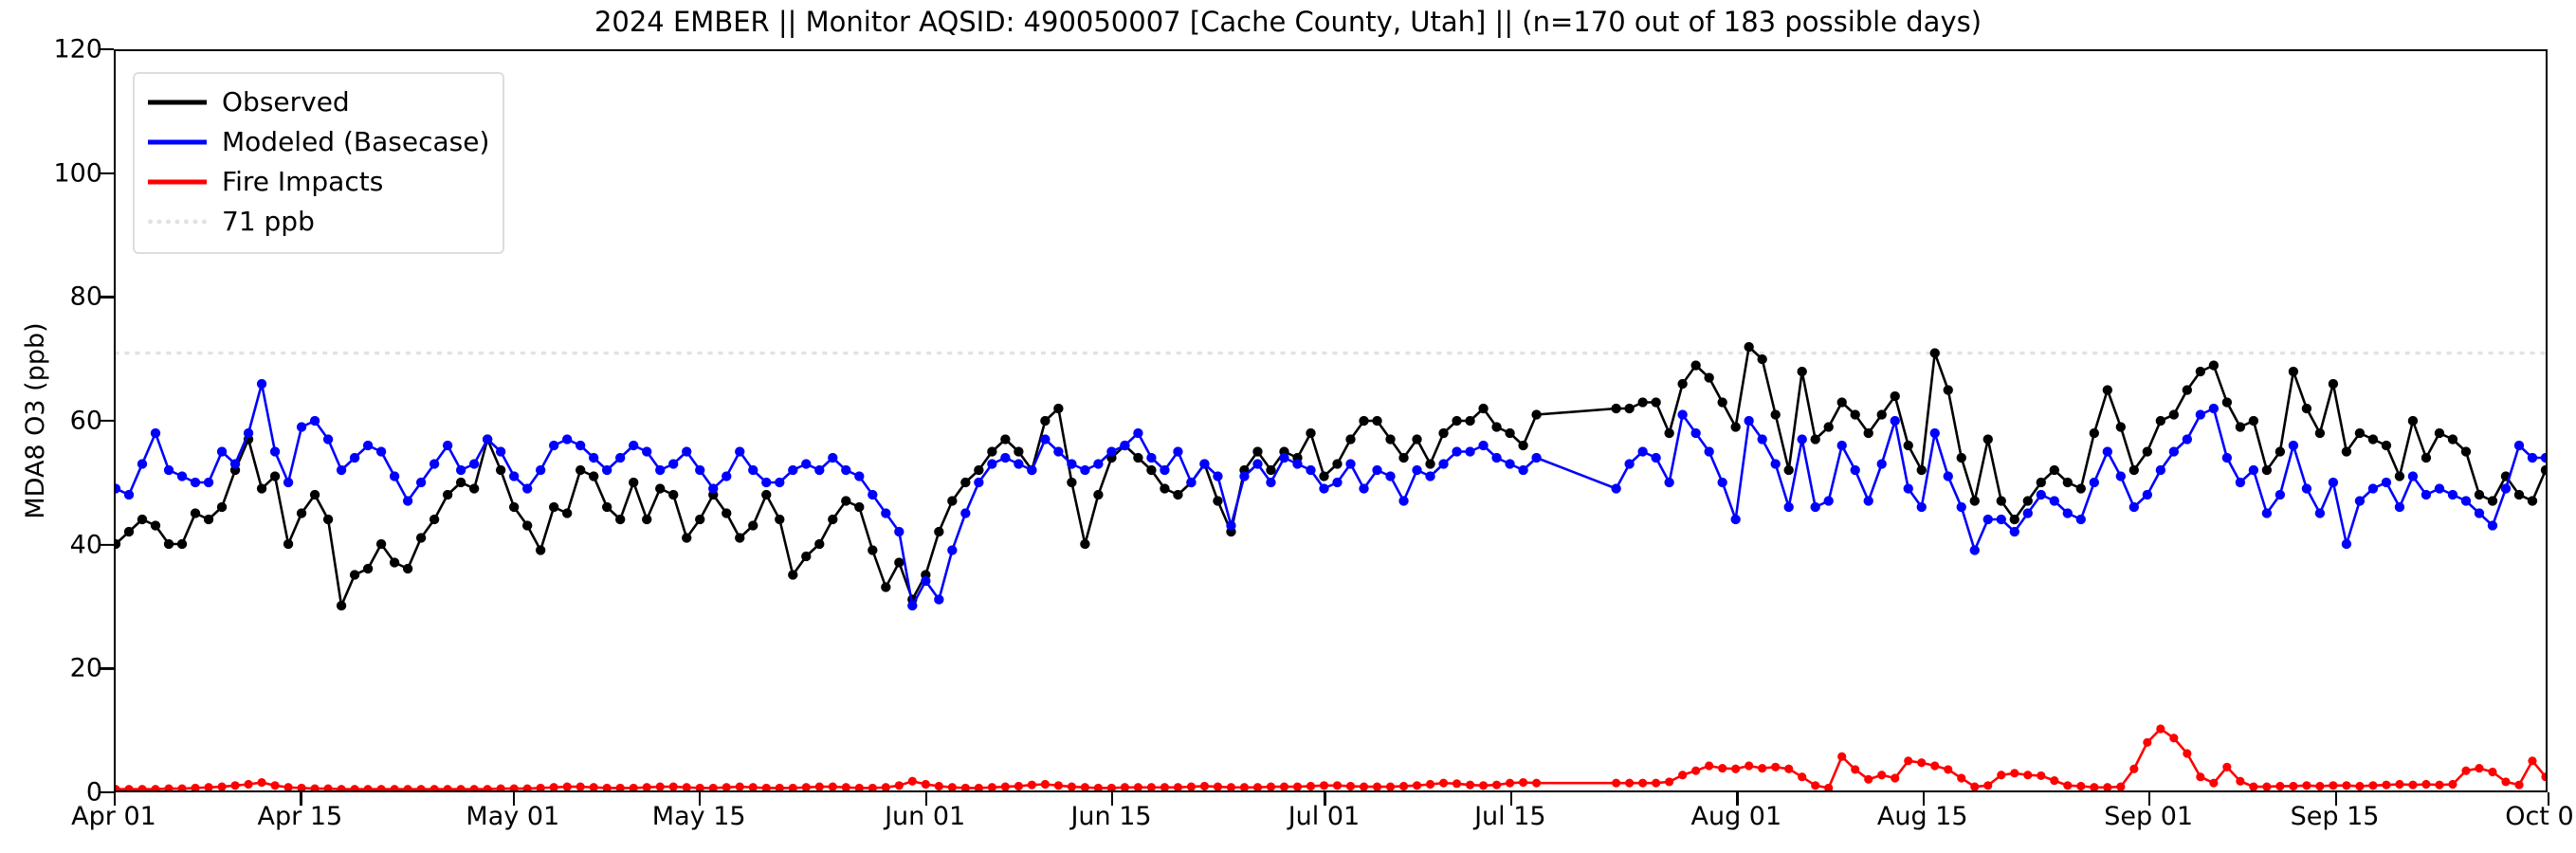 This screenshot has width=2576, height=853. What do you see at coordinates (318, 182) in the screenshot?
I see `legend-entry: Fire Impacts` at bounding box center [318, 182].